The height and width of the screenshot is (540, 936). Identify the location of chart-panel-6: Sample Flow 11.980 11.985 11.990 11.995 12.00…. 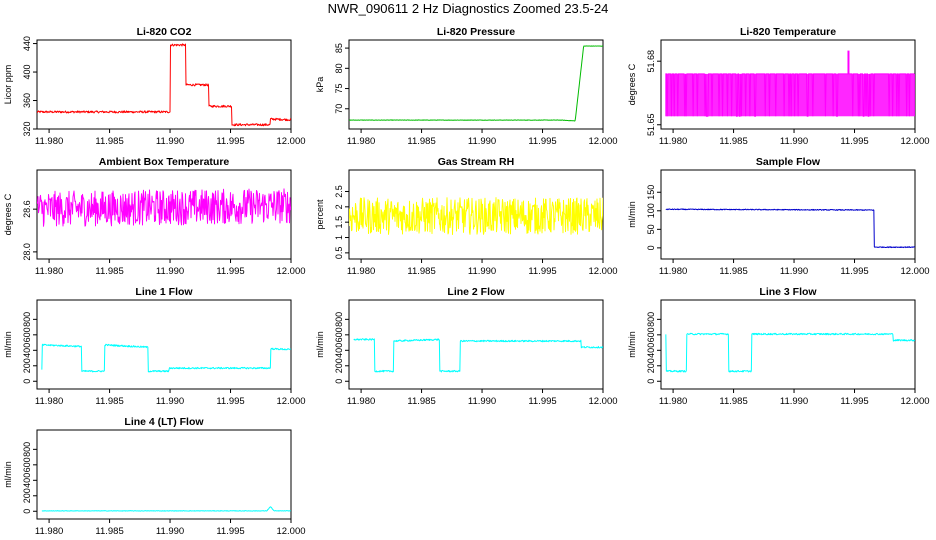
(778, 216).